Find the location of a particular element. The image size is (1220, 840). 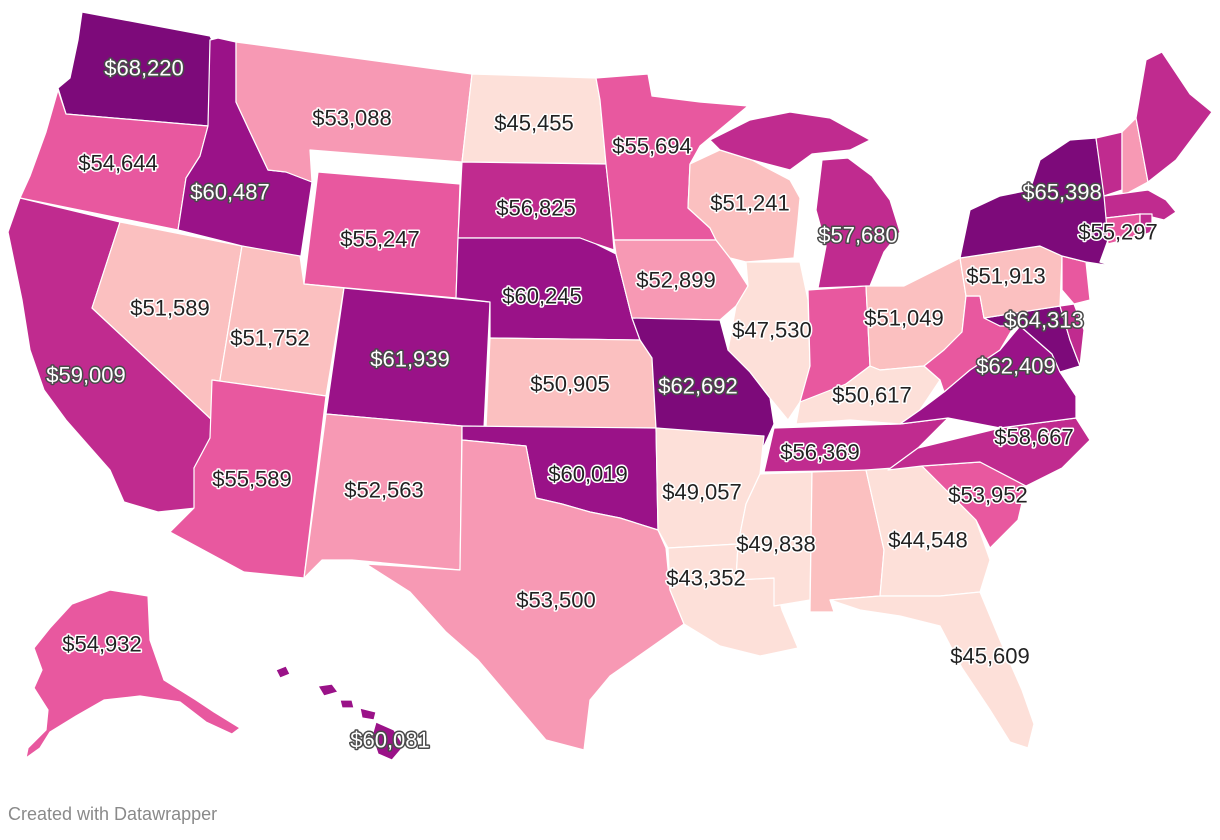

label-sc: $53,952 is located at coordinates (988, 495).